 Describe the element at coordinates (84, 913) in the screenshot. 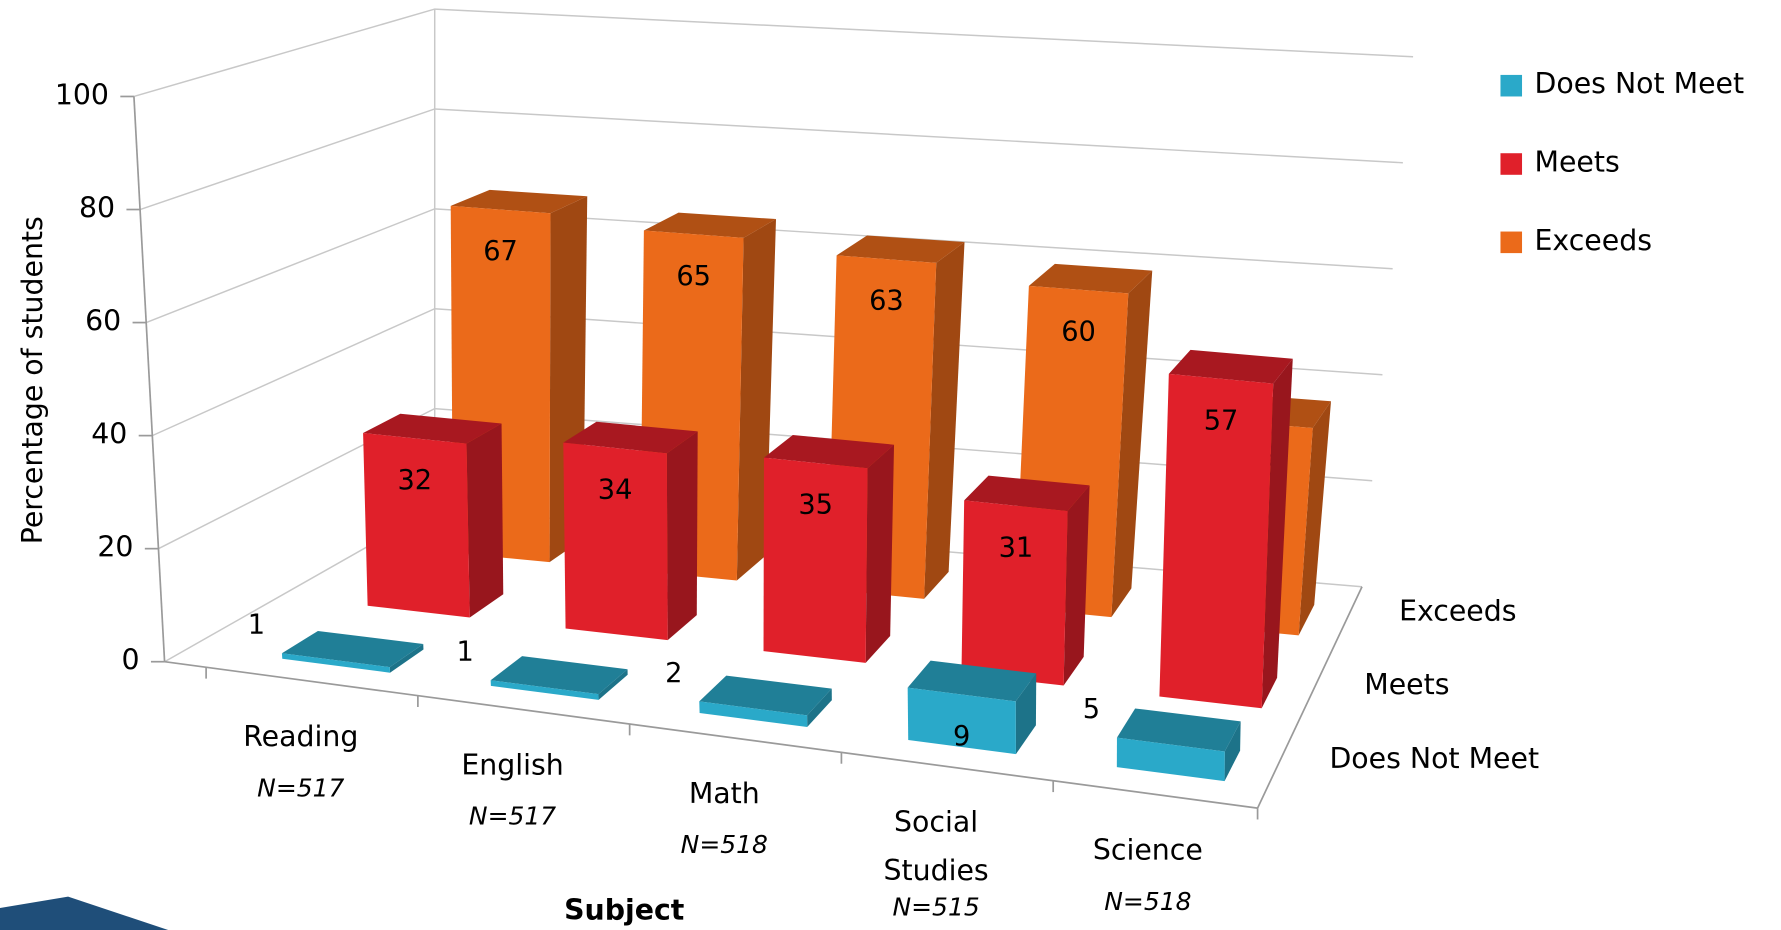

I see `corner-decoration` at that location.